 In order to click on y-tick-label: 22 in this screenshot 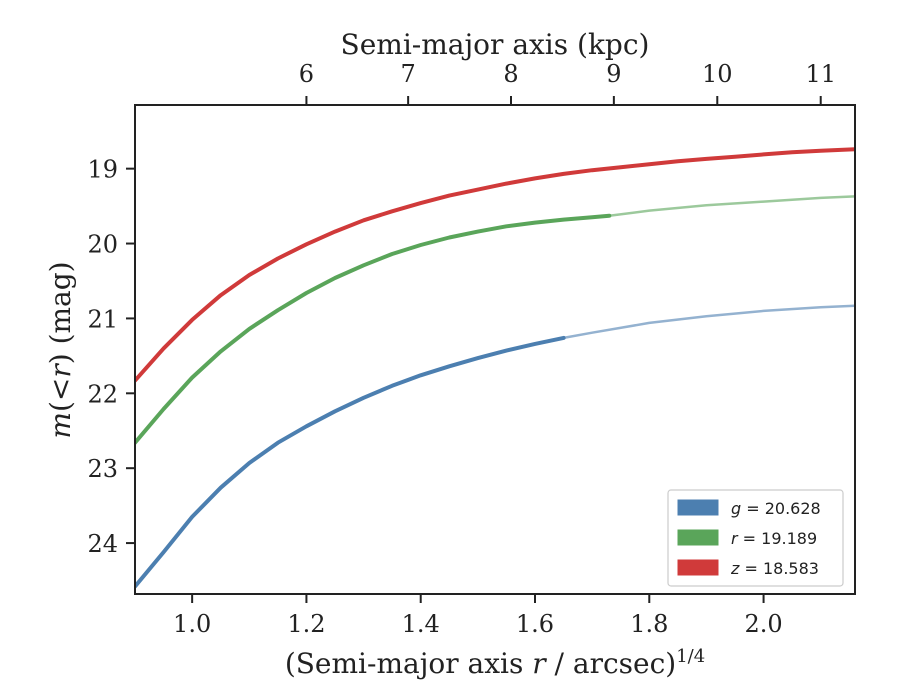, I will do `click(102, 394)`.